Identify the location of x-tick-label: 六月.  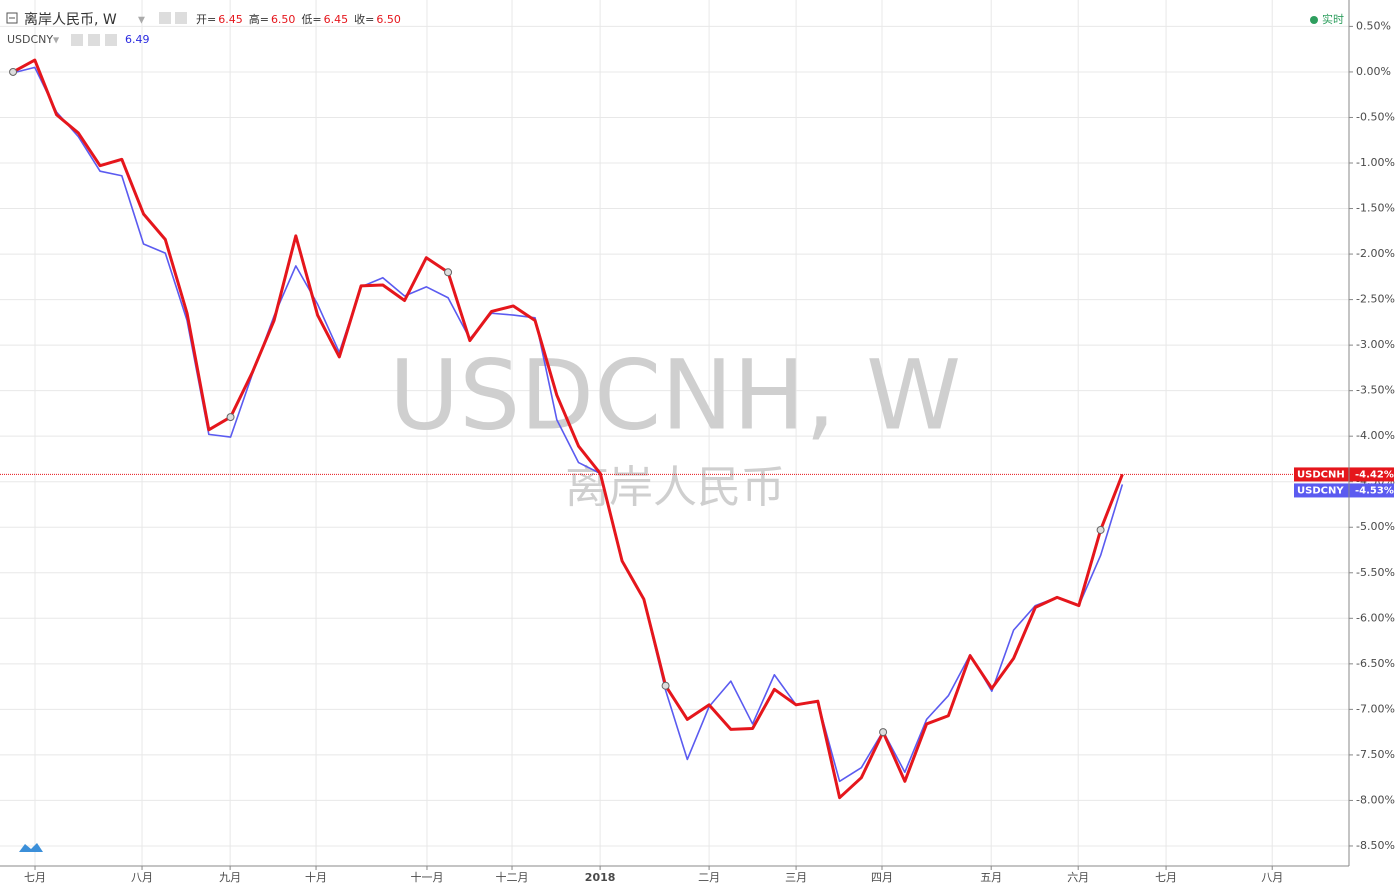
(1078, 877).